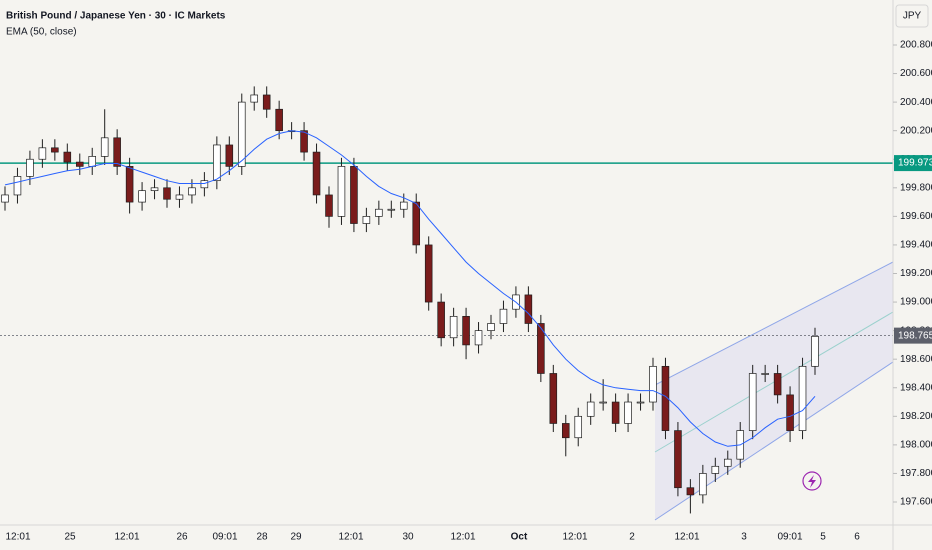 Image resolution: width=932 pixels, height=550 pixels. I want to click on x-tick-label: 28, so click(262, 537).